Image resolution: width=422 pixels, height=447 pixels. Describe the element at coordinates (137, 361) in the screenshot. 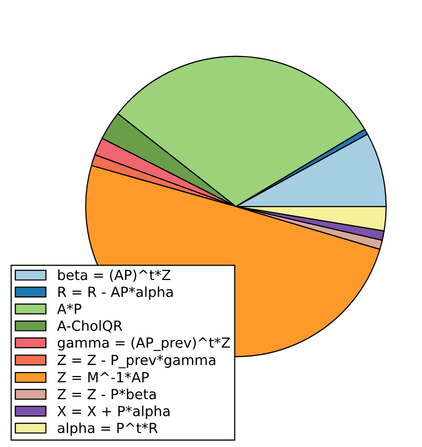

I see `legend-label: Z = Z - P_prev*gamma` at that location.